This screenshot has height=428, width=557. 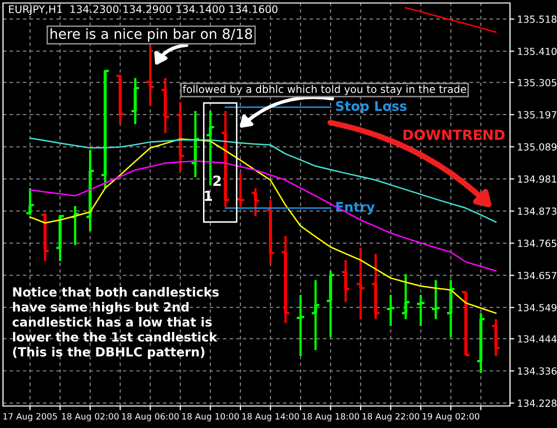 What do you see at coordinates (451, 417) in the screenshot?
I see `x-tick-label: 19 Aug 02:00` at bounding box center [451, 417].